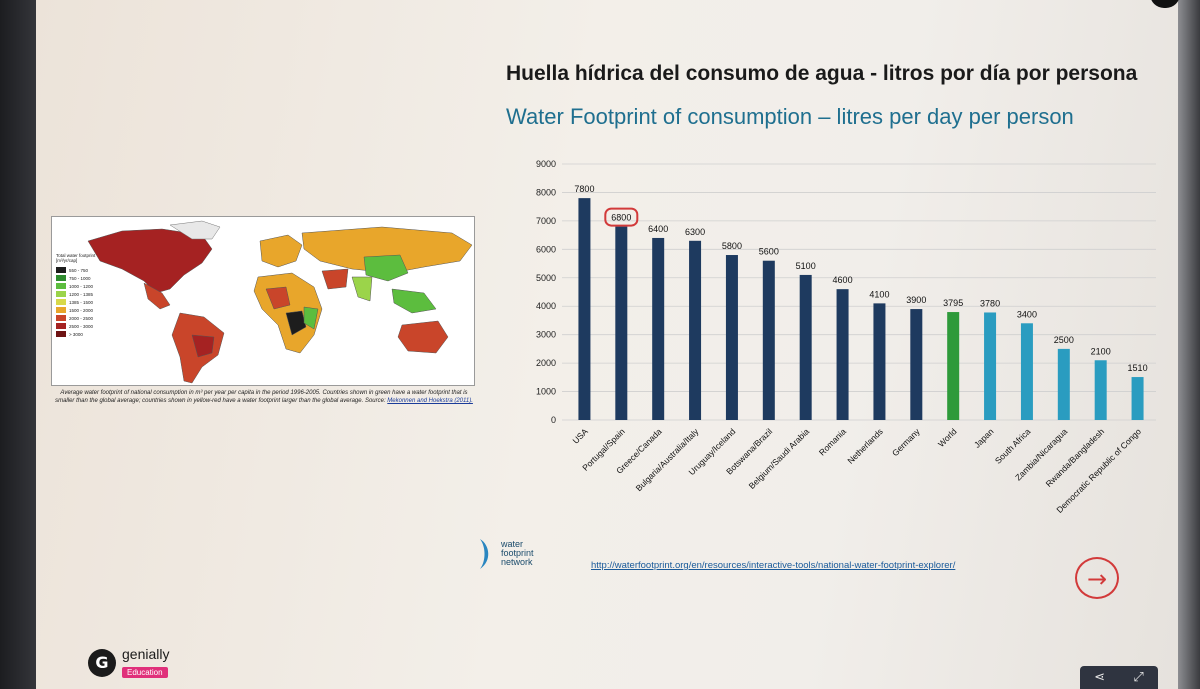 The height and width of the screenshot is (689, 1200). I want to click on y-tick-label: 6000, so click(546, 249).